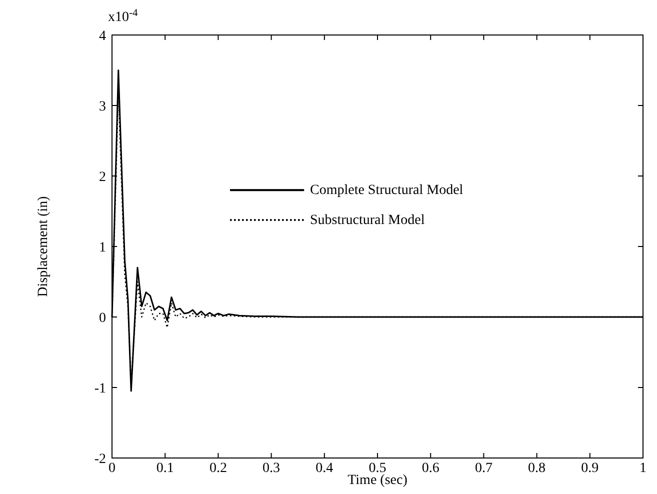 This screenshot has height=494, width=657. What do you see at coordinates (165, 468) in the screenshot?
I see `x-tick-label: 0.1` at bounding box center [165, 468].